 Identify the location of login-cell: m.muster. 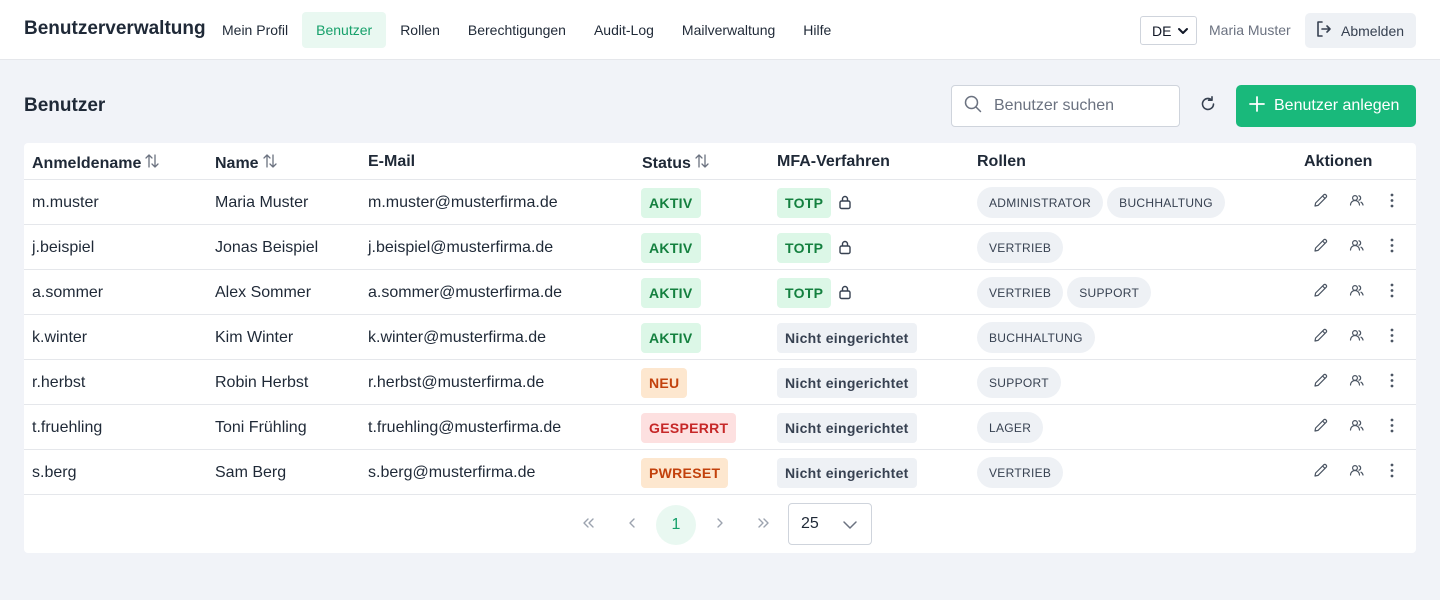
(65, 202).